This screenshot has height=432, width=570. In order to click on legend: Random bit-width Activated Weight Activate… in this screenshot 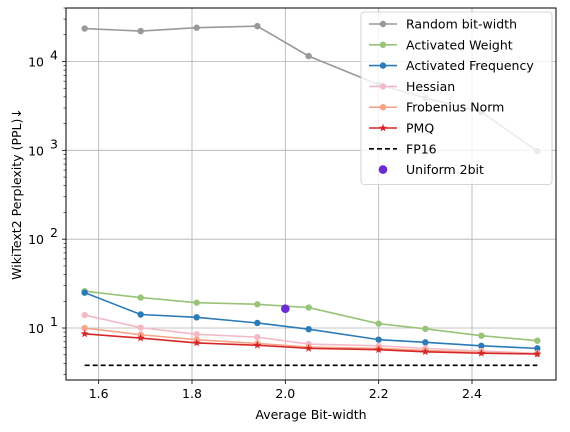, I will do `click(456, 98)`.